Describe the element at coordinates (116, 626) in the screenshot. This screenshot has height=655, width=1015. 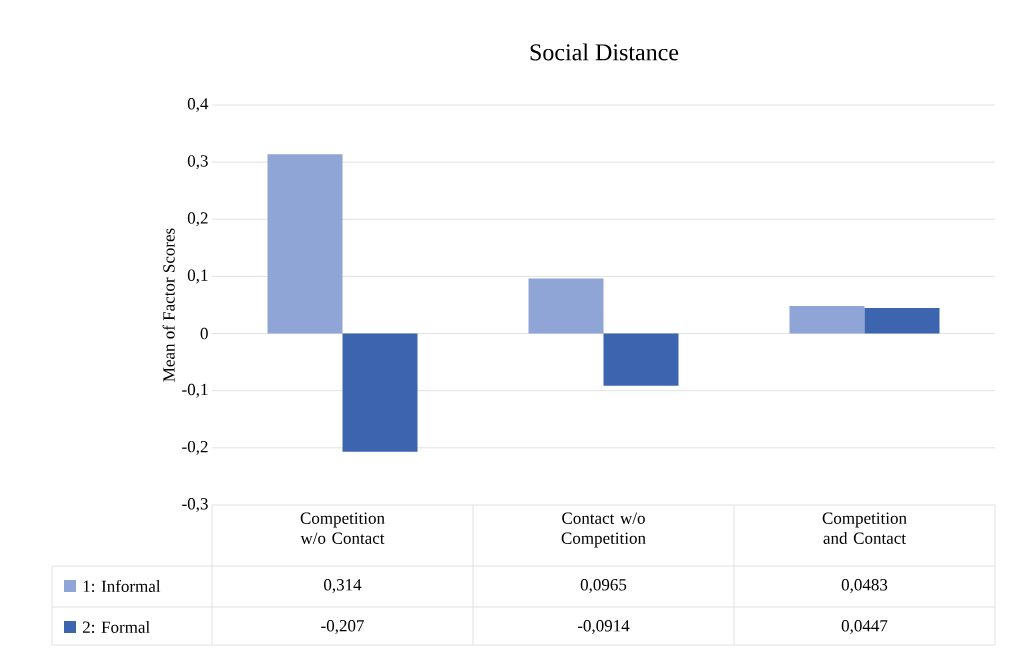
I see `legend-label: 2: Formal` at that location.